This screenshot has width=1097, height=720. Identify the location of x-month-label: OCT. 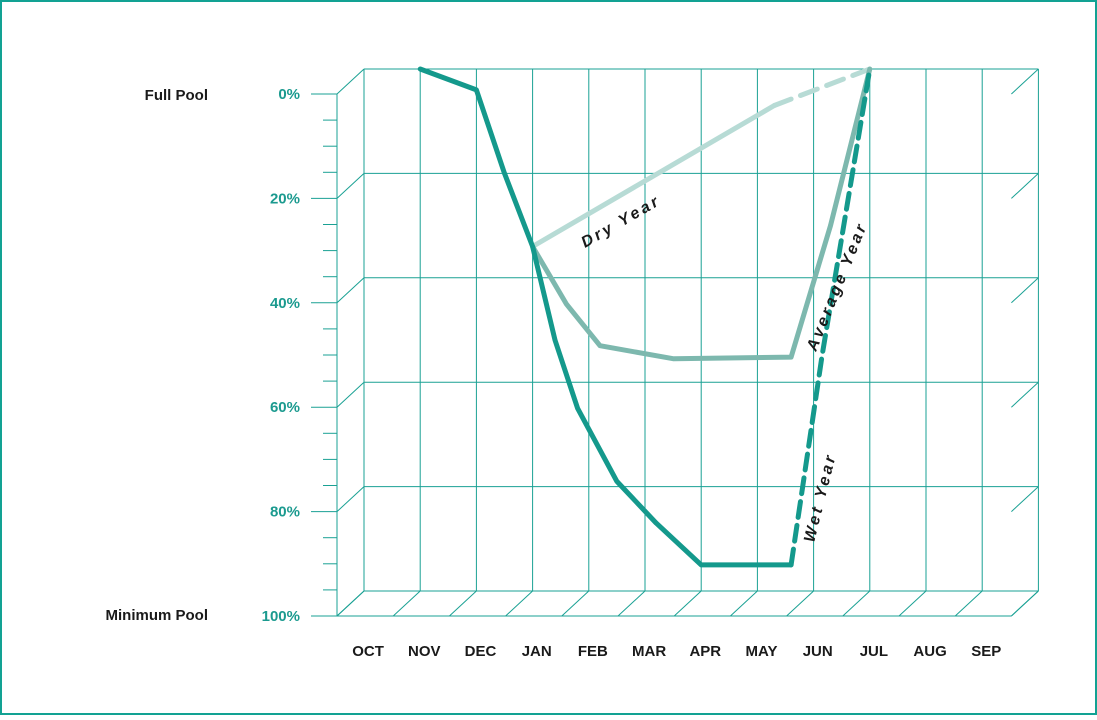
(368, 651).